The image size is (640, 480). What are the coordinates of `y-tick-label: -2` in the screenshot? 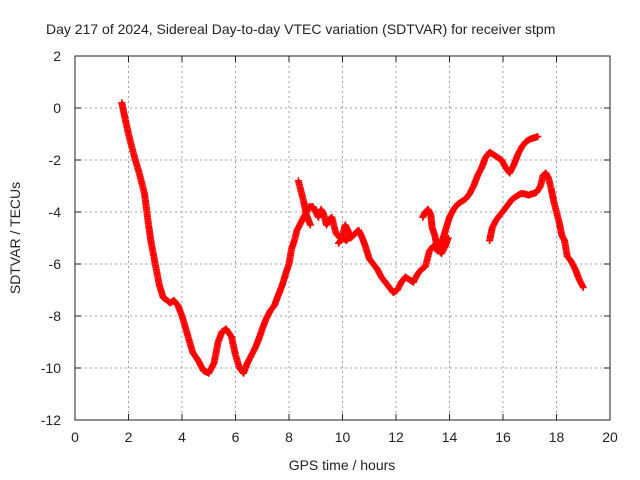 It's located at (55, 160).